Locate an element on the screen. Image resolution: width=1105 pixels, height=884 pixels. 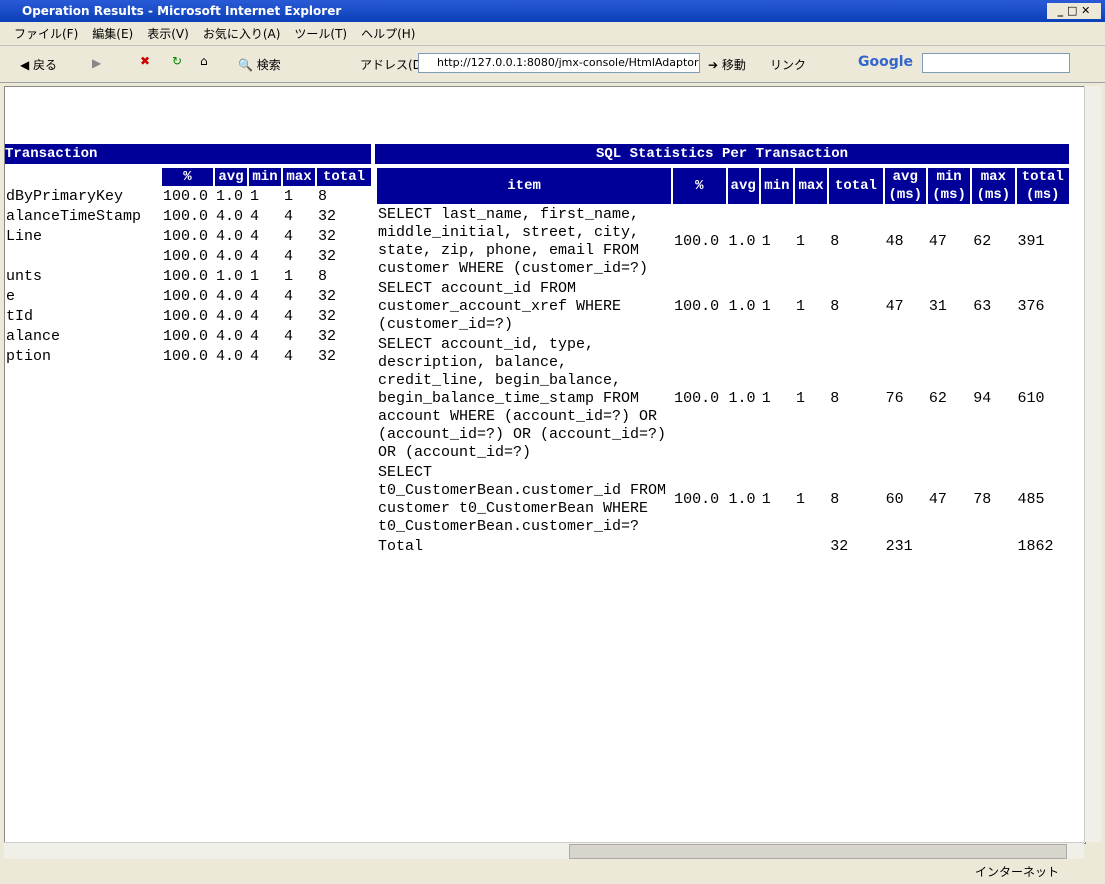
header-cell: total is located at coordinates (856, 186).